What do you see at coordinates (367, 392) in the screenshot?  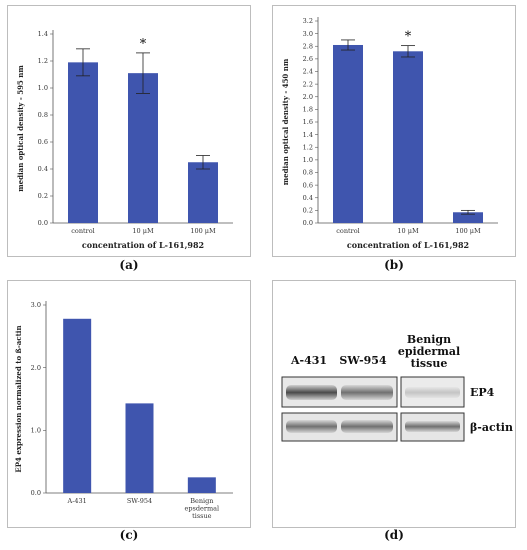 I see `blot-ep4-sw954-band` at bounding box center [367, 392].